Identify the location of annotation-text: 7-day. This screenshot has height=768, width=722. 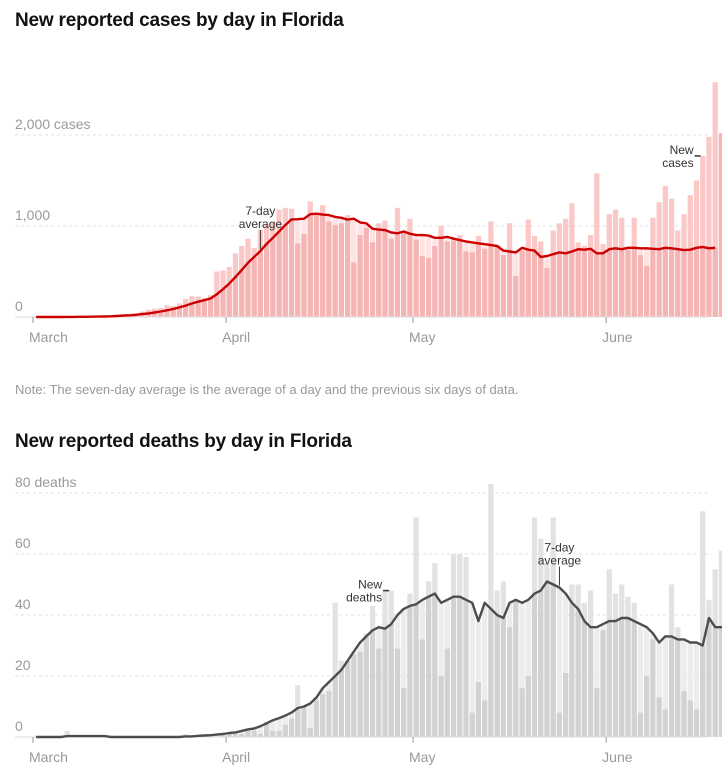
(260, 211).